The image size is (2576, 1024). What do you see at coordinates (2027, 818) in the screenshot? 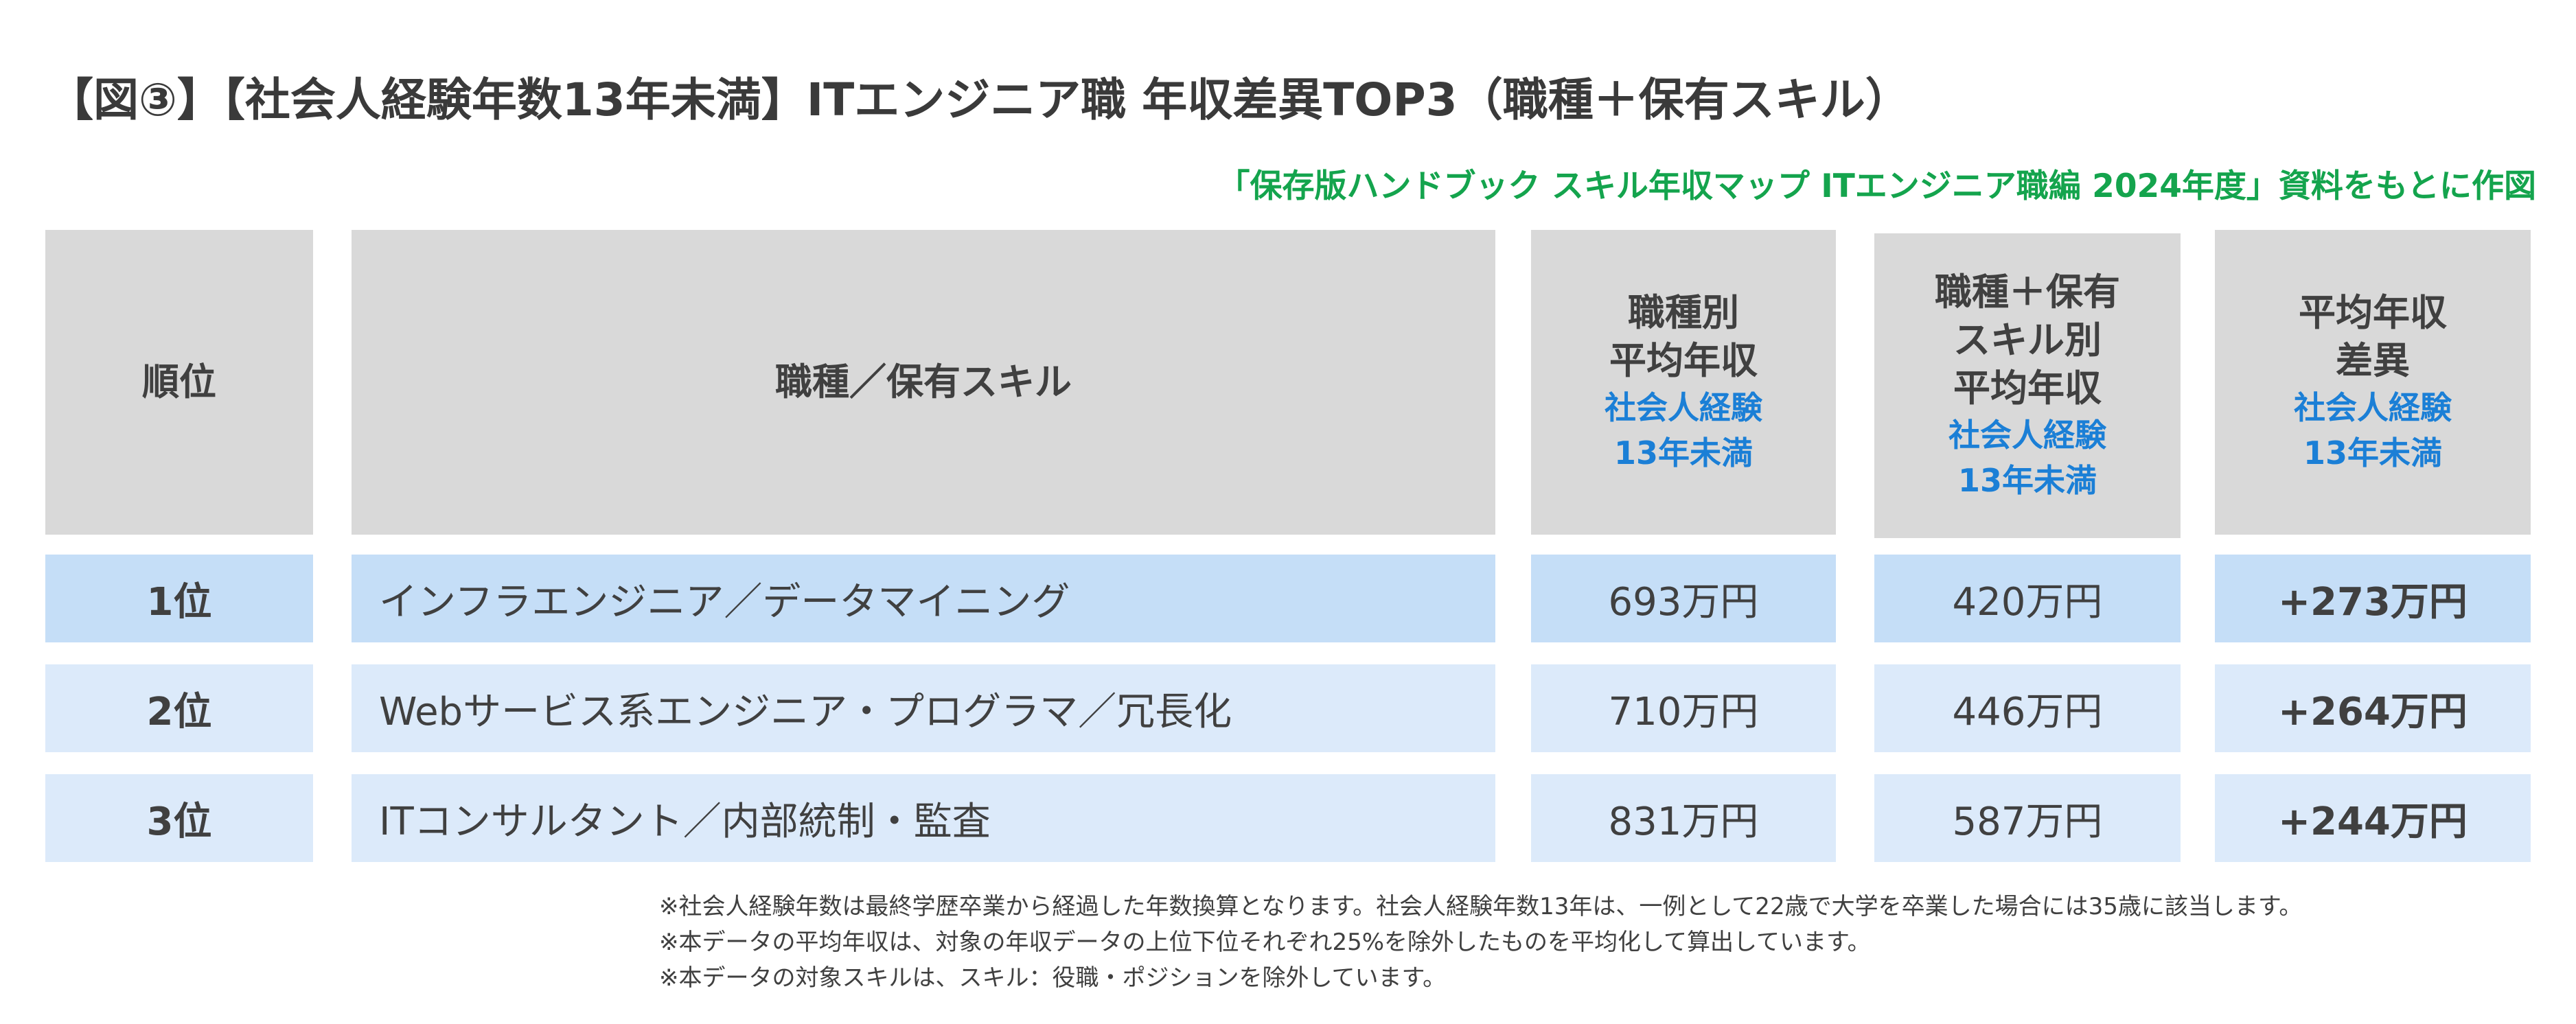
I see `row3-skill-avg: 587万円` at bounding box center [2027, 818].